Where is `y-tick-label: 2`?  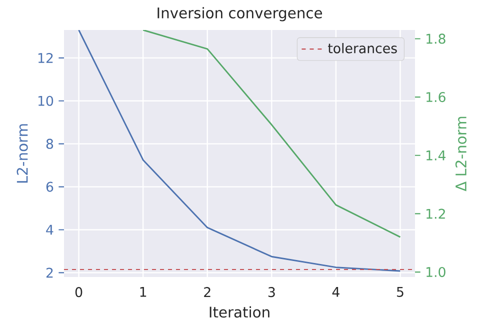 y-tick-label: 2 is located at coordinates (49, 273).